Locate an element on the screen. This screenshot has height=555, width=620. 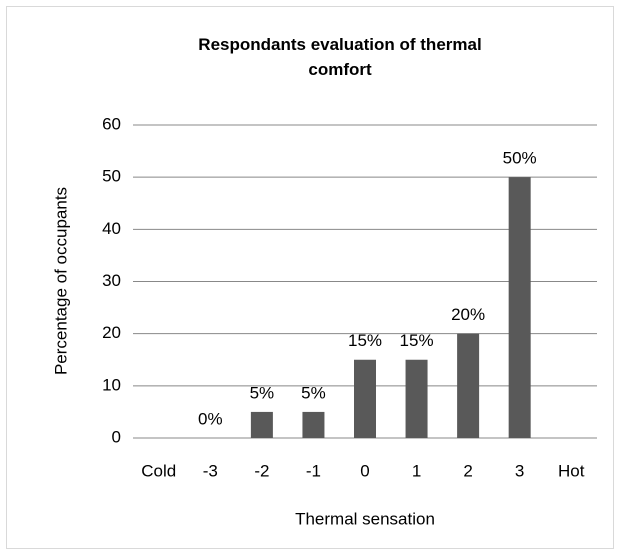
x-tick-label: 3 is located at coordinates (519, 470).